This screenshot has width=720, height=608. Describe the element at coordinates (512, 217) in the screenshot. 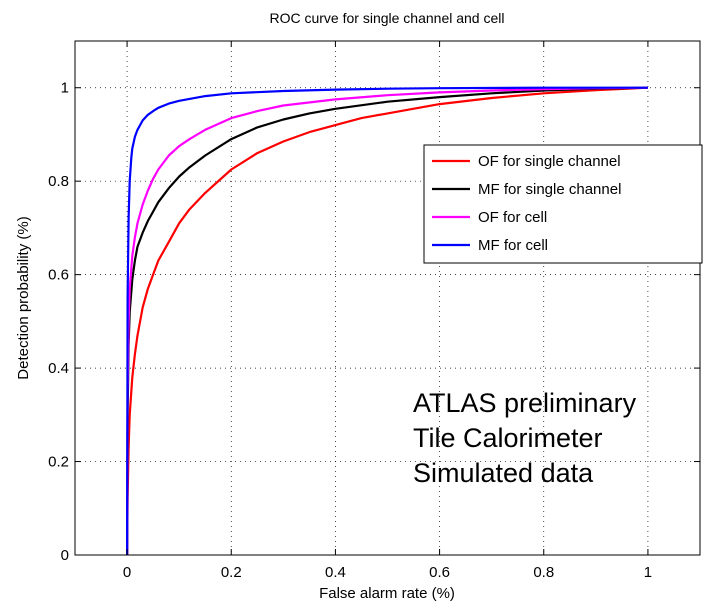

I see `legend-label-3: OF for cell` at that location.